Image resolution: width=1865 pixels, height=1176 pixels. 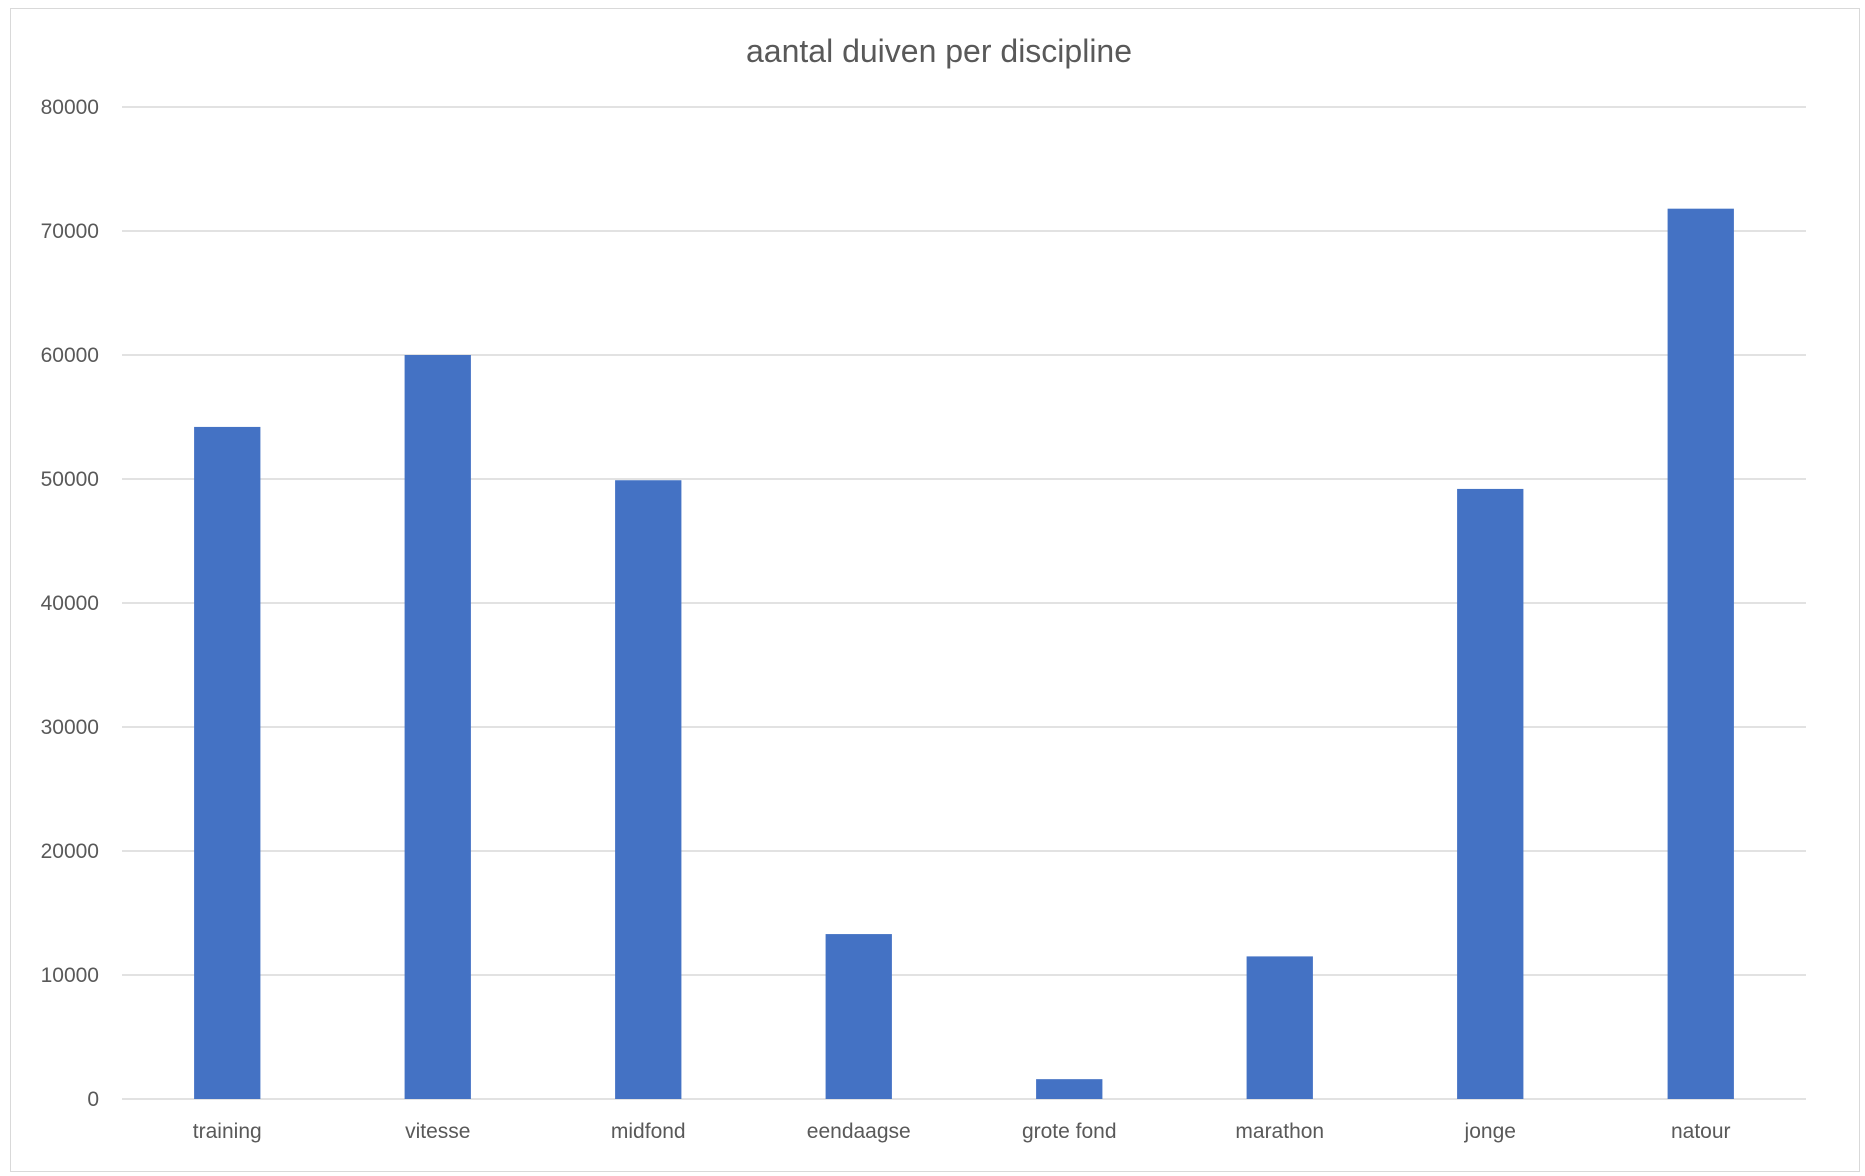 I want to click on bar-vitesse, so click(x=437, y=727).